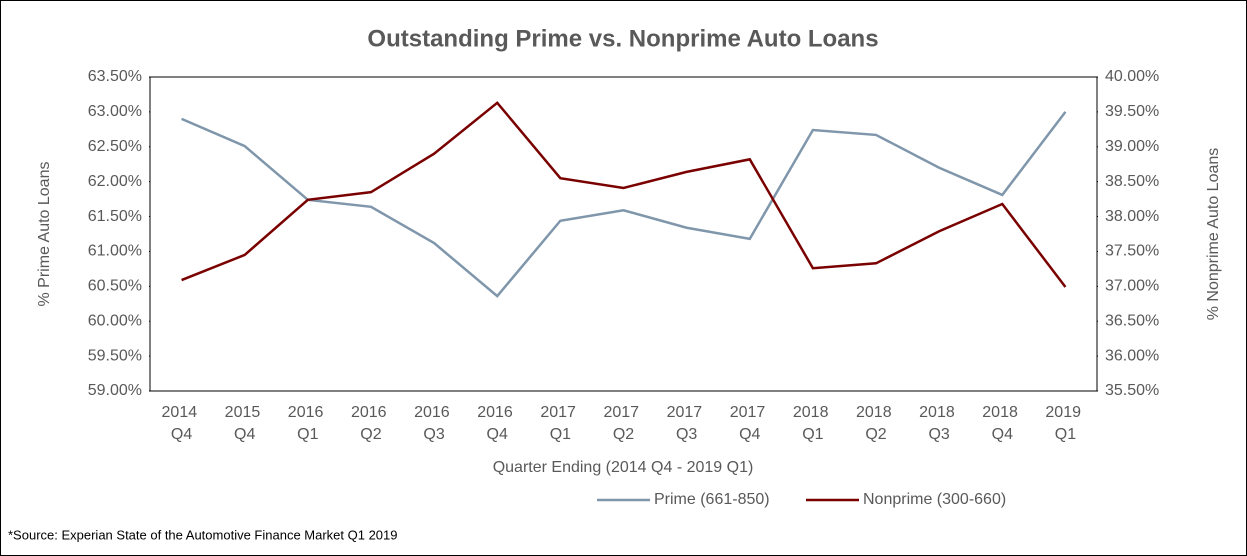 The height and width of the screenshot is (556, 1247). What do you see at coordinates (115, 111) in the screenshot?
I see `y-tick-label: 63.00%` at bounding box center [115, 111].